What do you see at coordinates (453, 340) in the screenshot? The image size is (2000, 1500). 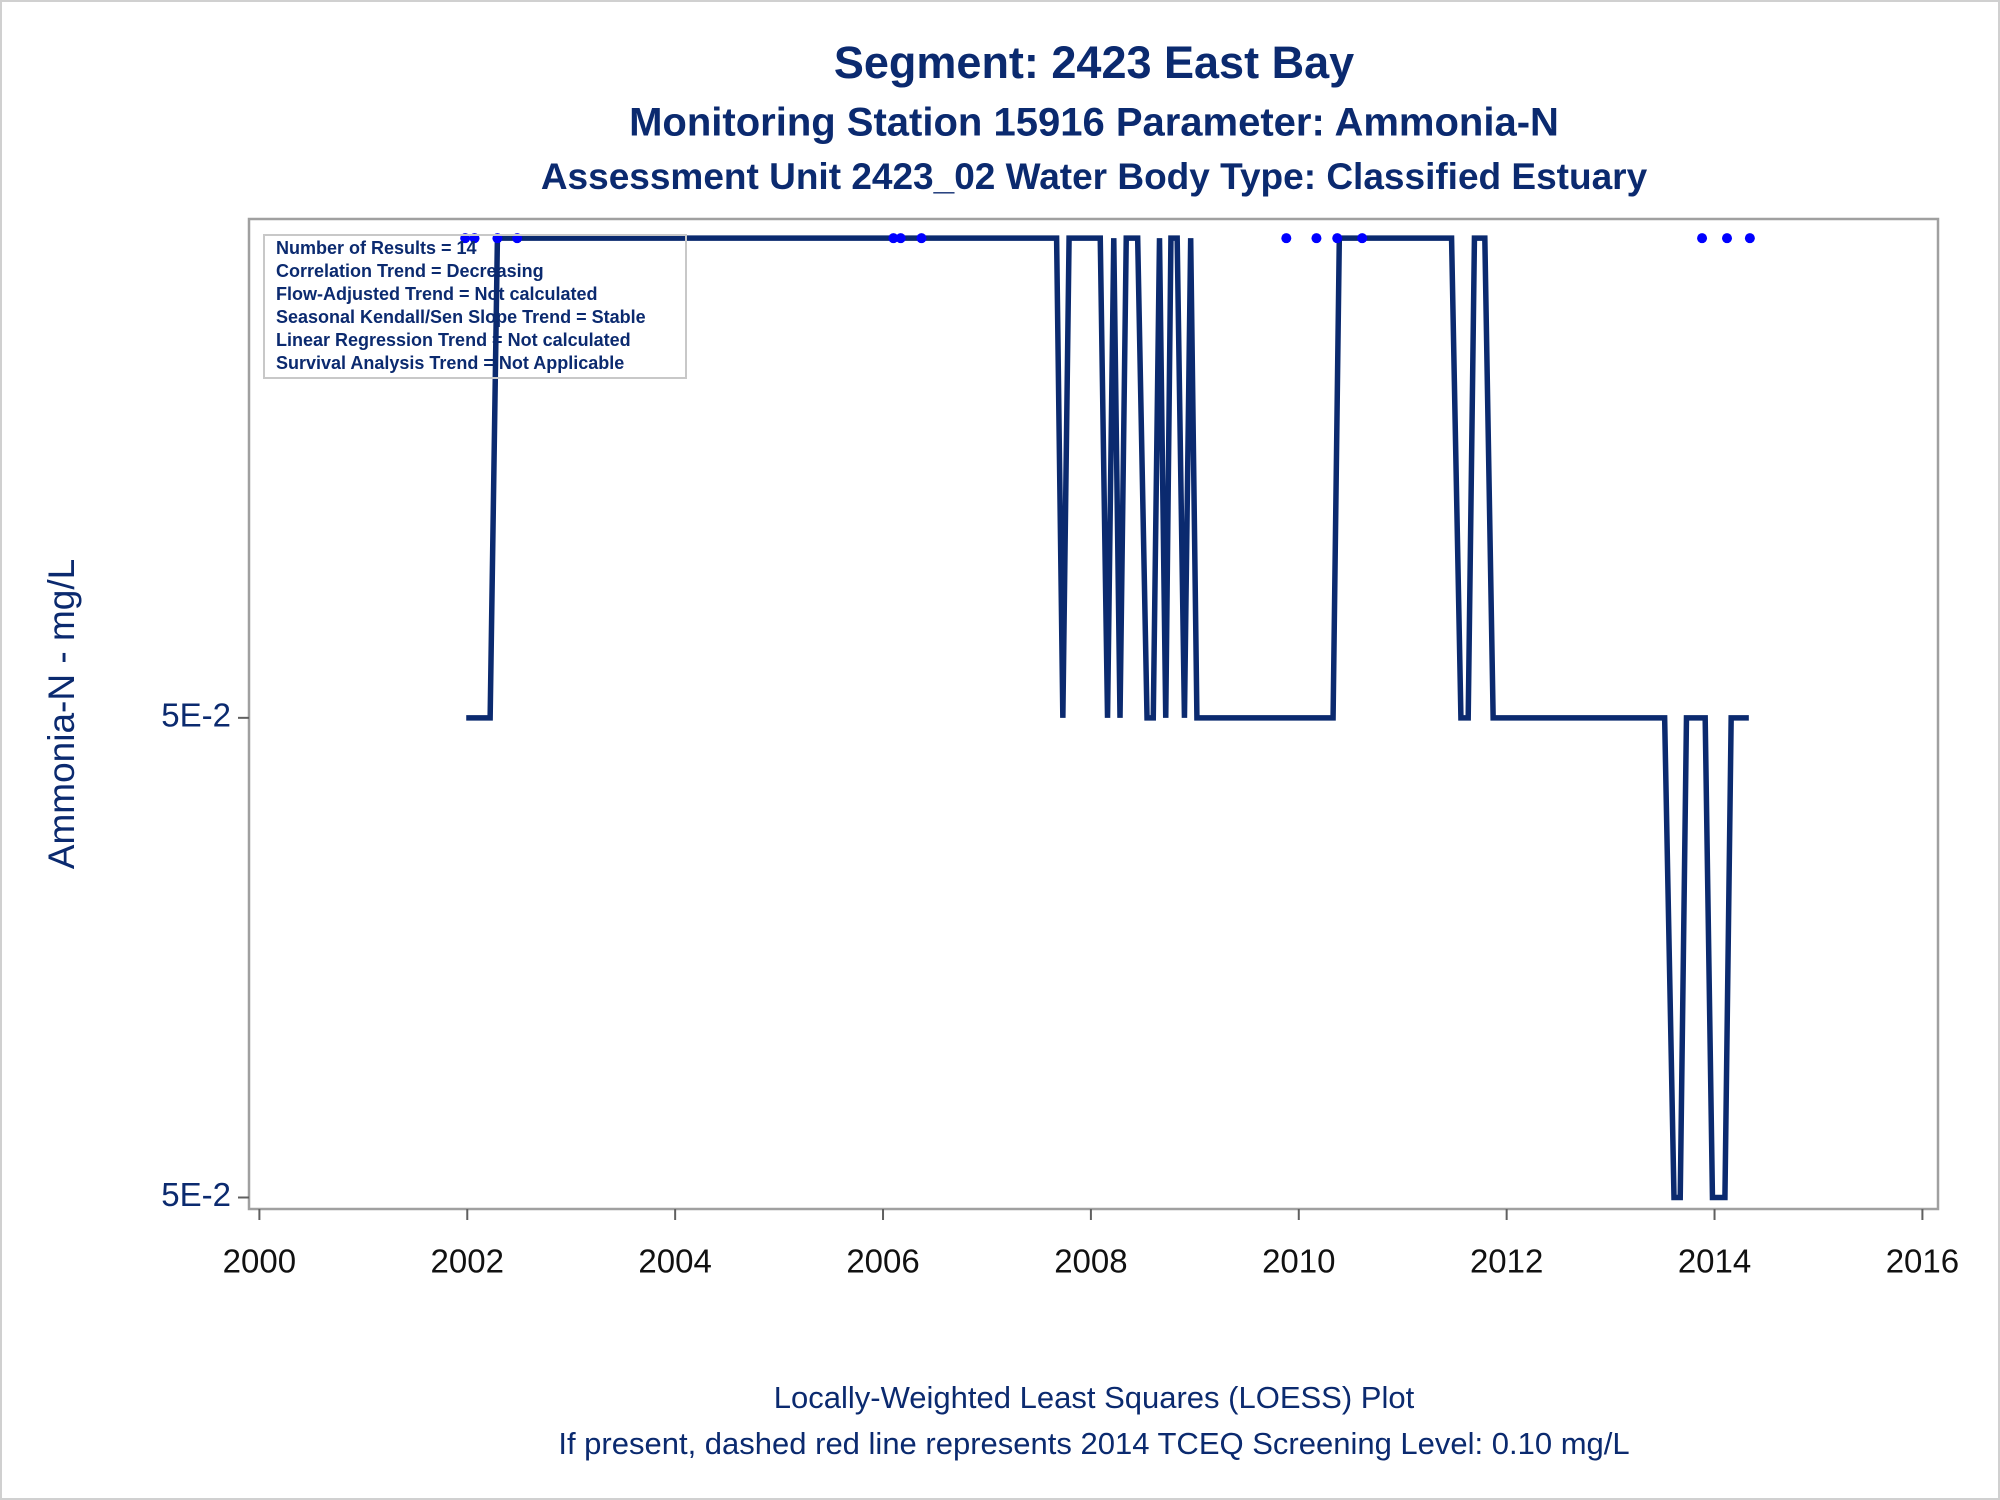 I see `stats-text: Linear Regression Trend = Not calculated` at bounding box center [453, 340].